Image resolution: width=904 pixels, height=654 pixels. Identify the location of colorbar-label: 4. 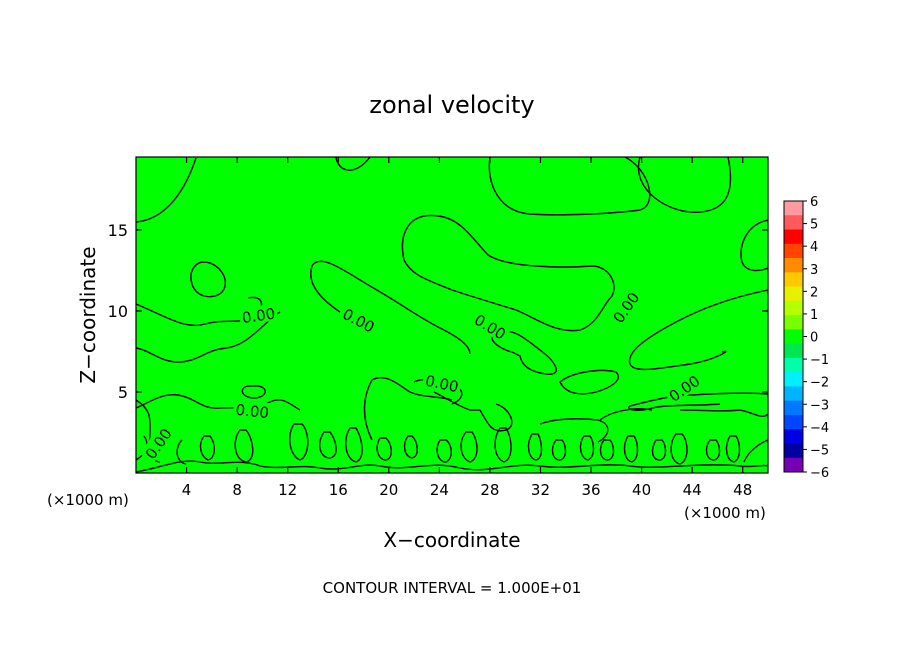
(814, 247).